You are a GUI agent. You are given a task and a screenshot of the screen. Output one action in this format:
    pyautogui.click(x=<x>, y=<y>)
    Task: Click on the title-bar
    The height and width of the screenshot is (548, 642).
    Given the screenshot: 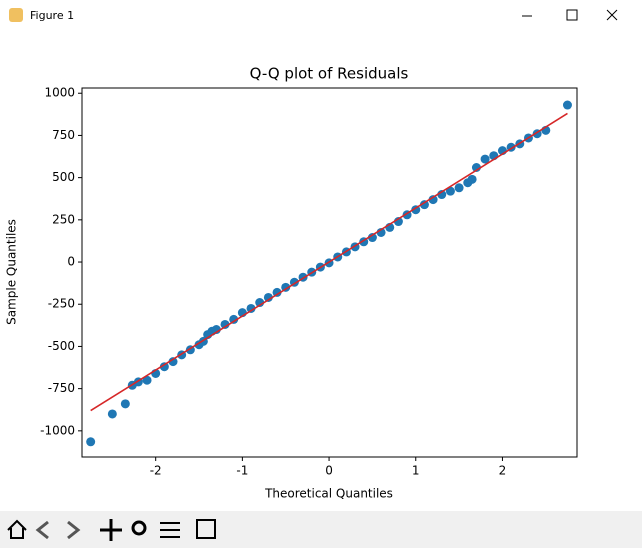 What is the action you would take?
    pyautogui.click(x=321, y=16)
    